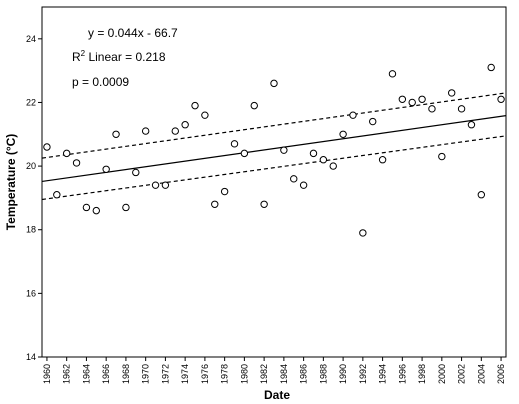 This screenshot has width=519, height=404. I want to click on ci-upper-line, so click(274, 125).